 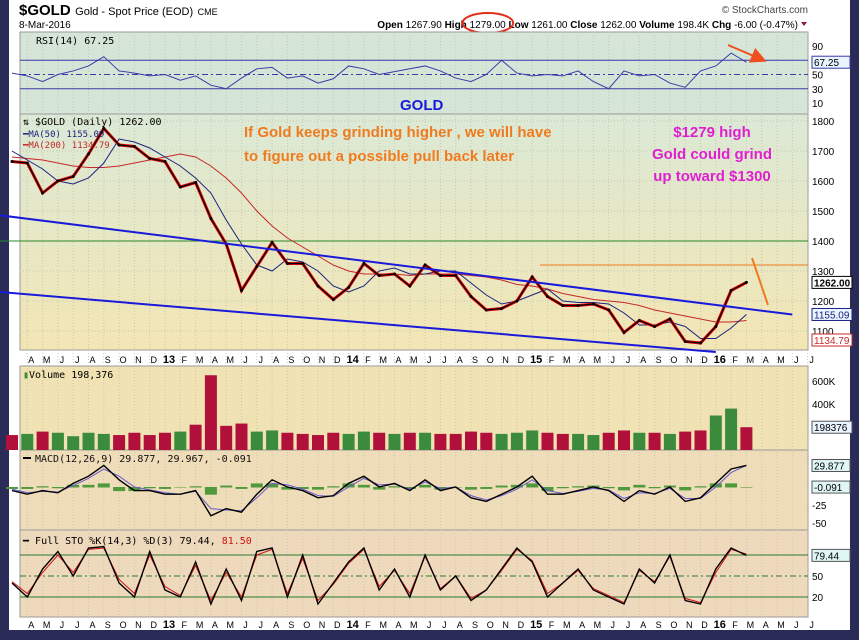 What do you see at coordinates (823, 122) in the screenshot?
I see `price-tick-label: 1800` at bounding box center [823, 122].